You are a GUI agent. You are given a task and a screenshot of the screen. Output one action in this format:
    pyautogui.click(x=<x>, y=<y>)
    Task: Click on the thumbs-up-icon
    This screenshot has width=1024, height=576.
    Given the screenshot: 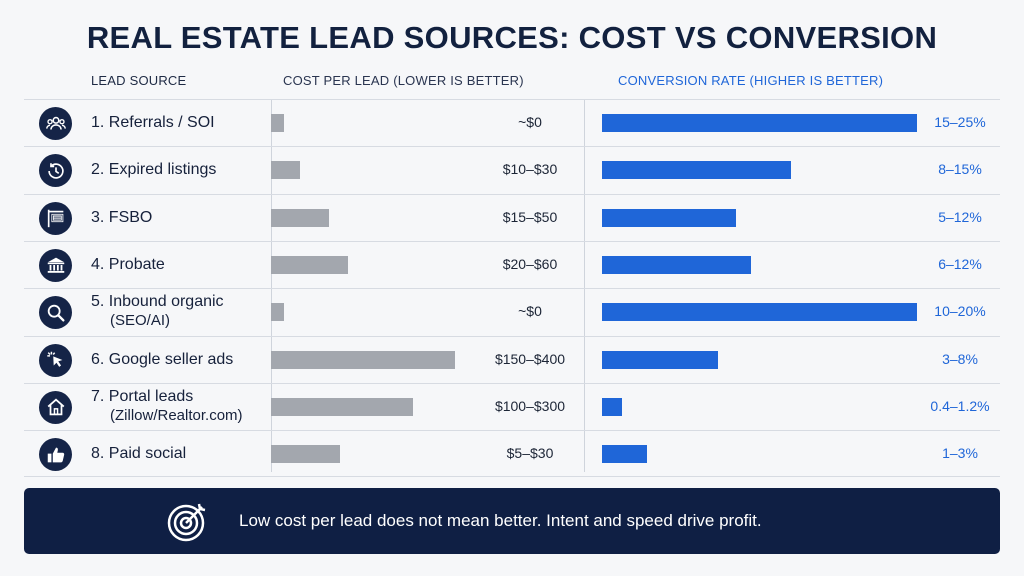 What is the action you would take?
    pyautogui.click(x=55, y=455)
    